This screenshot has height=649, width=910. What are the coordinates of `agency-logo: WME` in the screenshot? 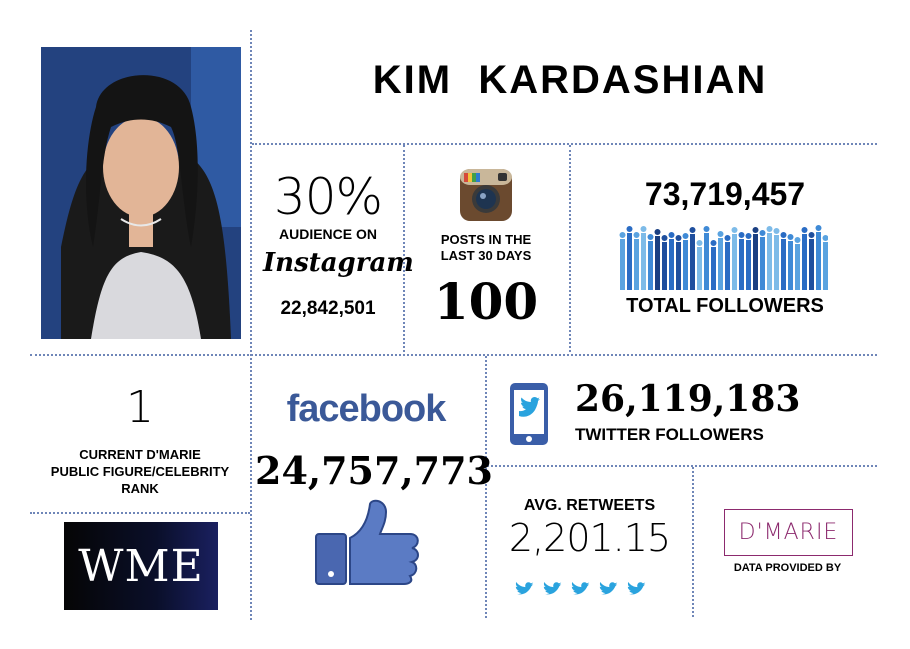 It's located at (141, 566).